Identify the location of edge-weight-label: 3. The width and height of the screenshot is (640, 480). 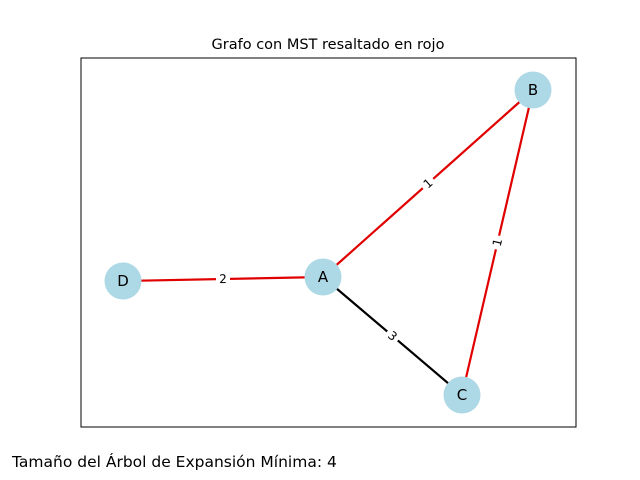
(392, 336).